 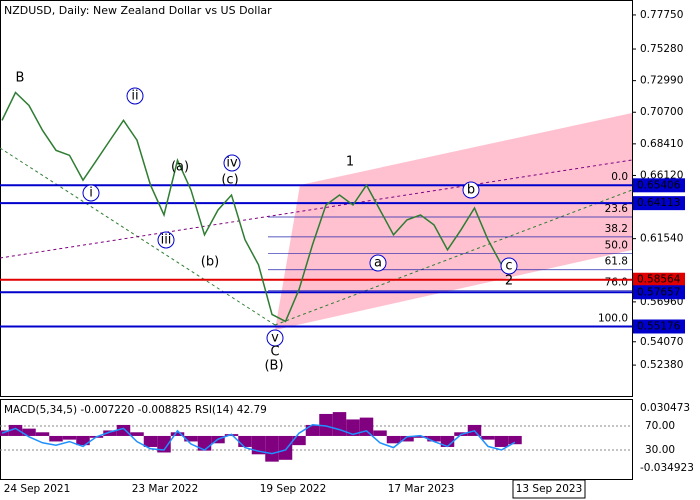 I want to click on wave-label: iii, so click(x=166, y=240).